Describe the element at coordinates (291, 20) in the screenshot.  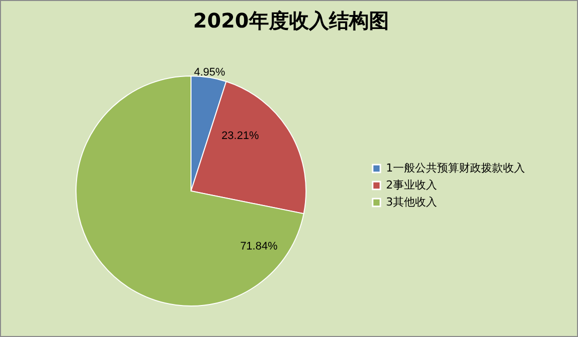
I see `chart-title: 2020年度收入结构图` at that location.